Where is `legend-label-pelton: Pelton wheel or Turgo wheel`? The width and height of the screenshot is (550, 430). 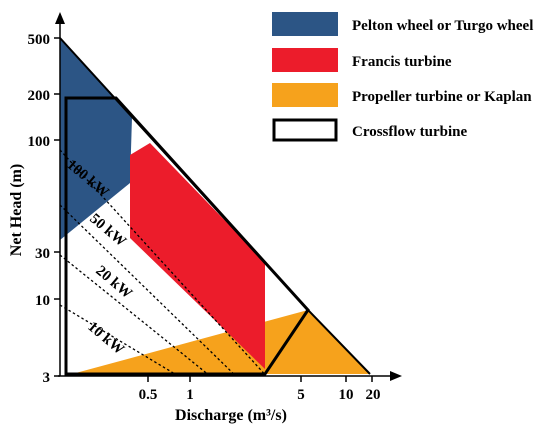
legend-label-pelton: Pelton wheel or Turgo wheel is located at coordinates (442, 26).